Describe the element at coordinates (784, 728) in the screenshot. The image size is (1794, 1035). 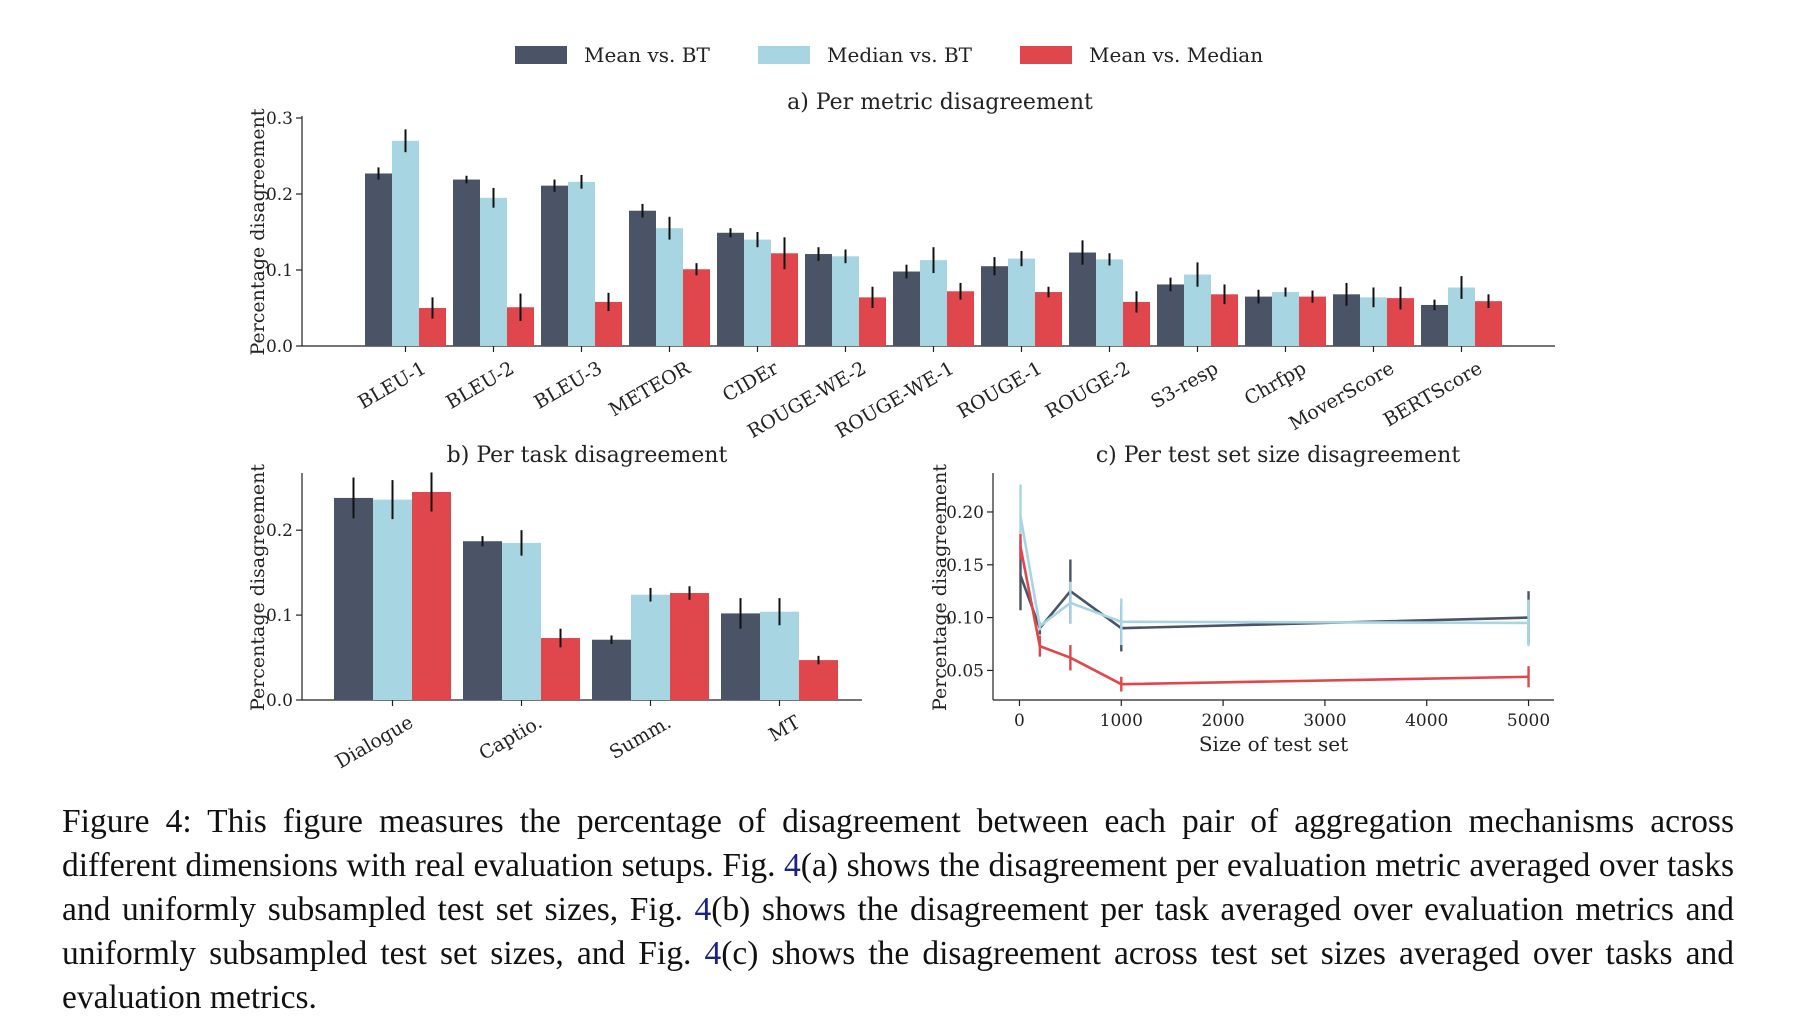
I see `panel-b-x-tick-label-3: MT` at that location.